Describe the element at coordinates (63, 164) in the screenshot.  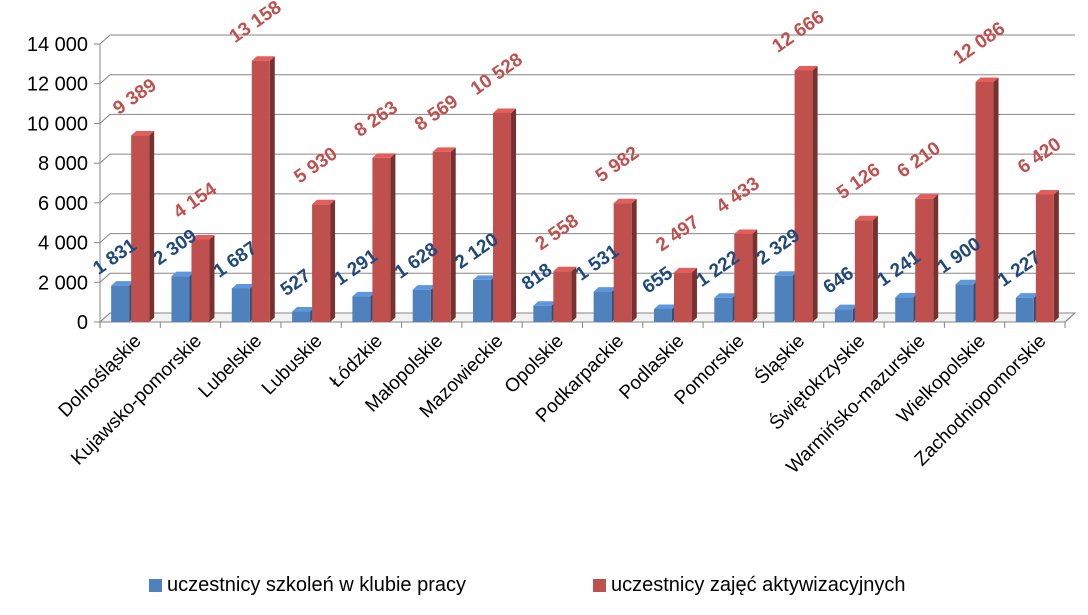
I see `y-axis-tick-label: 8 000` at that location.